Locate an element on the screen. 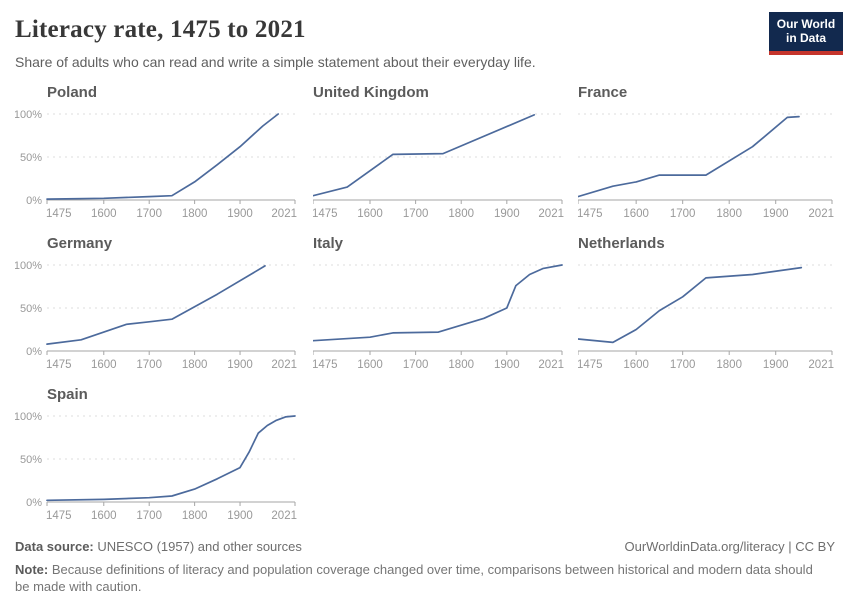 Image resolution: width=850 pixels, height=600 pixels. footnote-label: Note: is located at coordinates (32, 569).